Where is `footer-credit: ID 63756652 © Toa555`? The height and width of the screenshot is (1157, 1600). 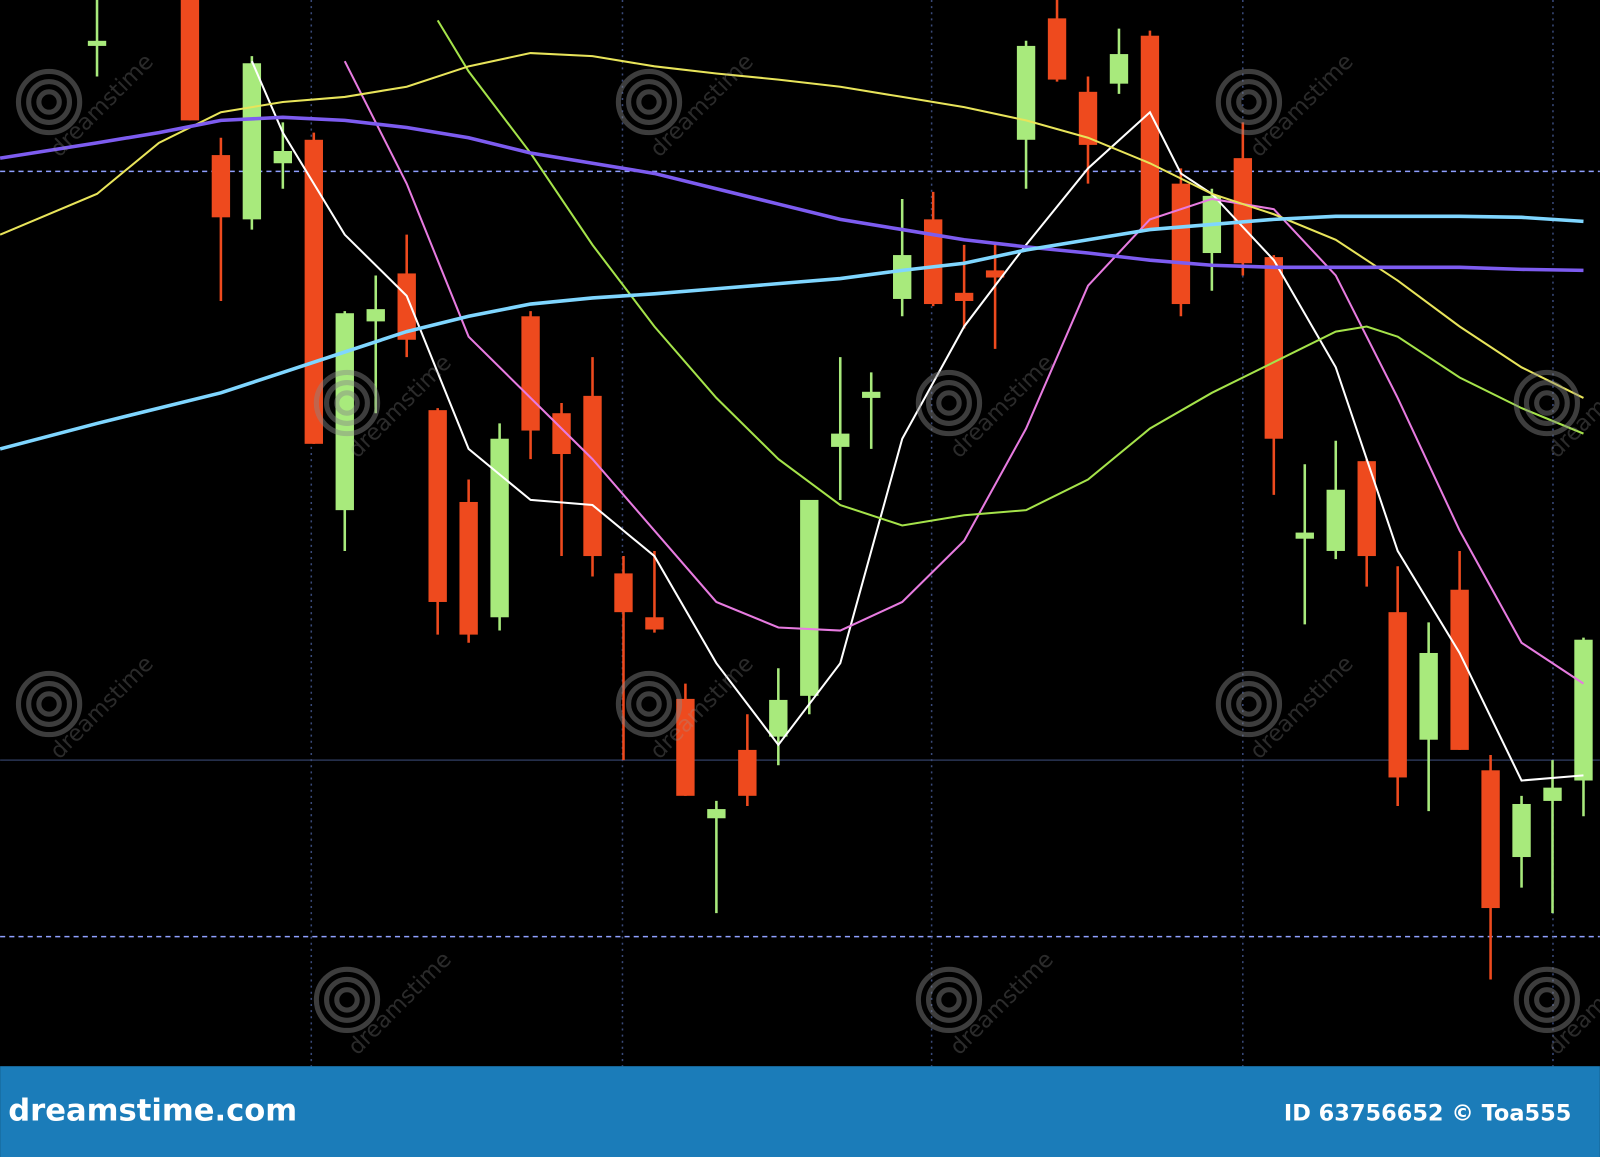
footer-credit: ID 63756652 © Toa555 is located at coordinates (1427, 1113).